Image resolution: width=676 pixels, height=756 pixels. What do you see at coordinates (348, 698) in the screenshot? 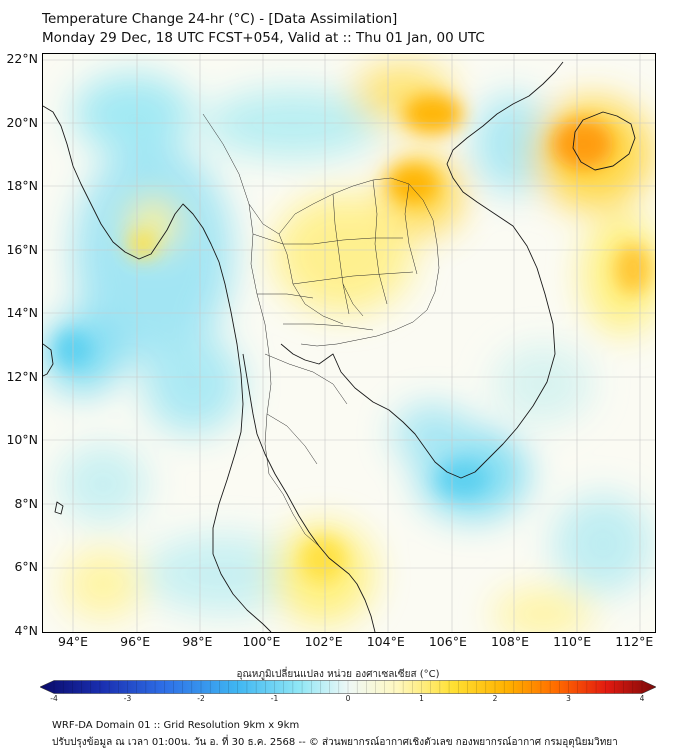
I see `colorbar-tick-label: 0` at bounding box center [348, 698].